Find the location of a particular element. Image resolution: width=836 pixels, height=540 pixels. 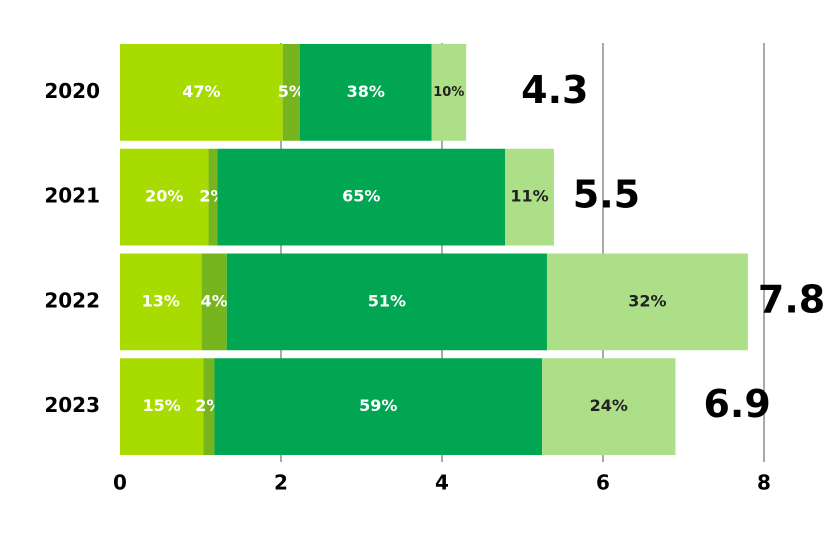

data-label: 51% is located at coordinates (387, 300).